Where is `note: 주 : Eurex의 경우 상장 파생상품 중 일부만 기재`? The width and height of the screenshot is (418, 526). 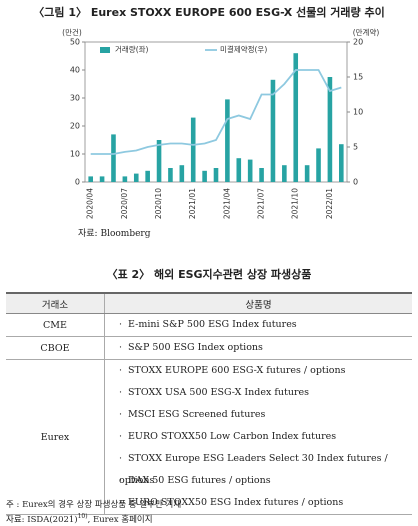
note: 주 : Eurex의 경우 상장 파생상품 중 일부만 기재 is located at coordinates (94, 505).